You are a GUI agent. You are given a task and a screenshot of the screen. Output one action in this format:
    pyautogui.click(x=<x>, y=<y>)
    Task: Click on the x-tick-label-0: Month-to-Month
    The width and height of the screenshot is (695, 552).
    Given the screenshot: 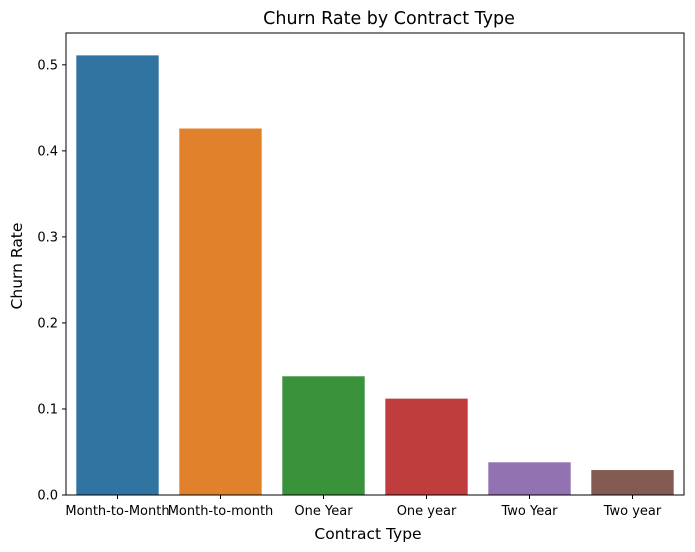 What is the action you would take?
    pyautogui.click(x=117, y=511)
    